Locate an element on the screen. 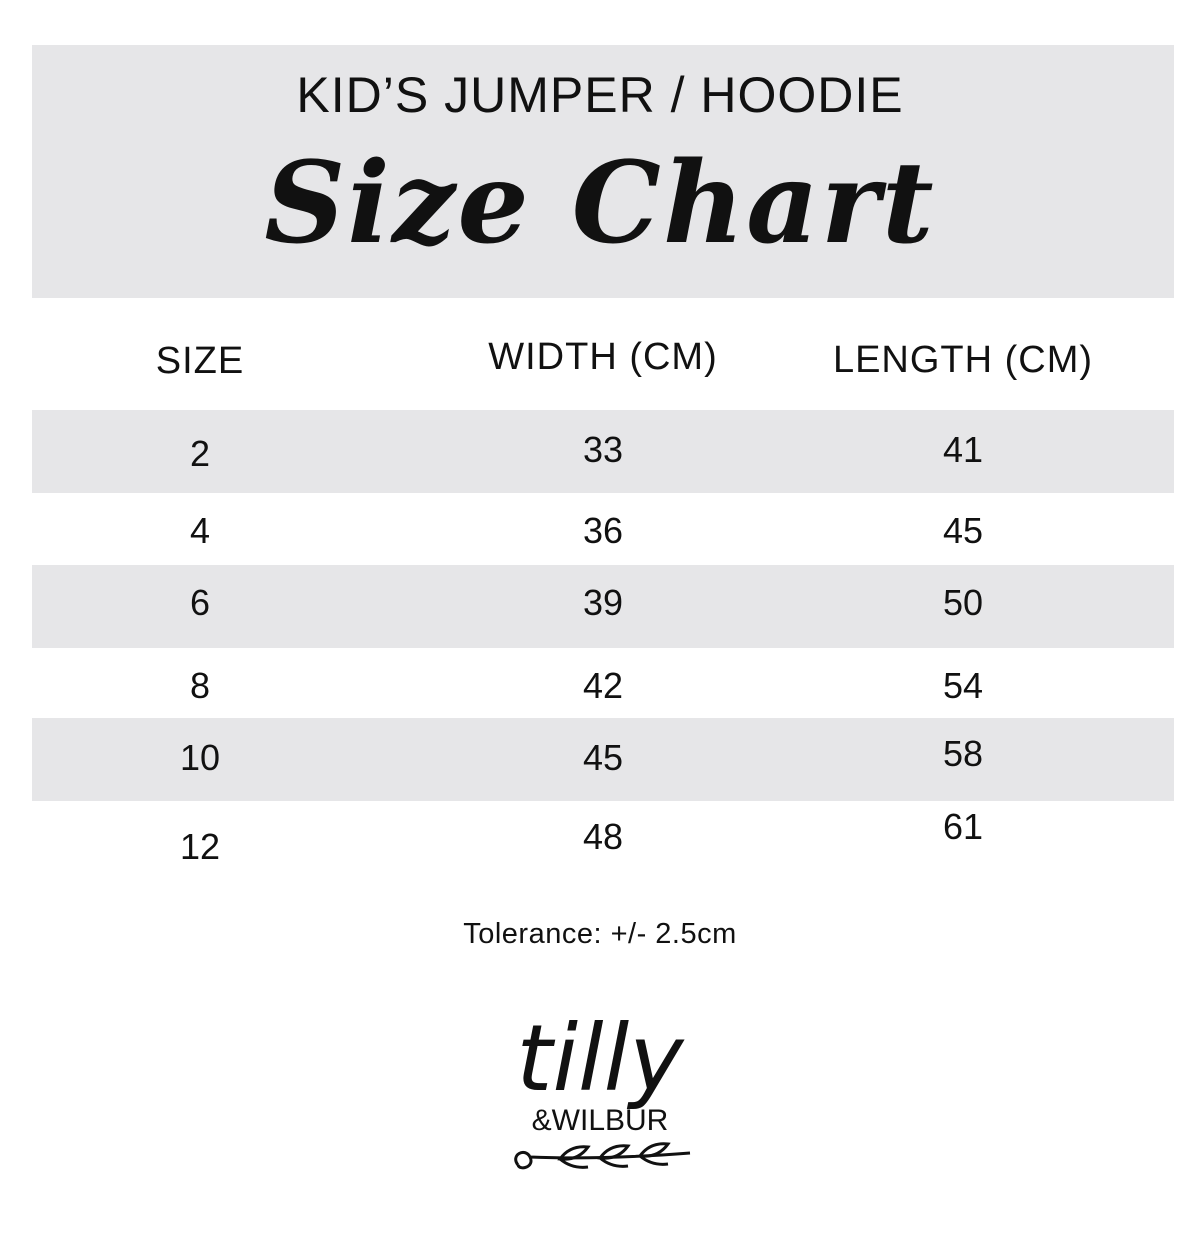 The width and height of the screenshot is (1200, 1250). cell-size: 8 is located at coordinates (200, 685).